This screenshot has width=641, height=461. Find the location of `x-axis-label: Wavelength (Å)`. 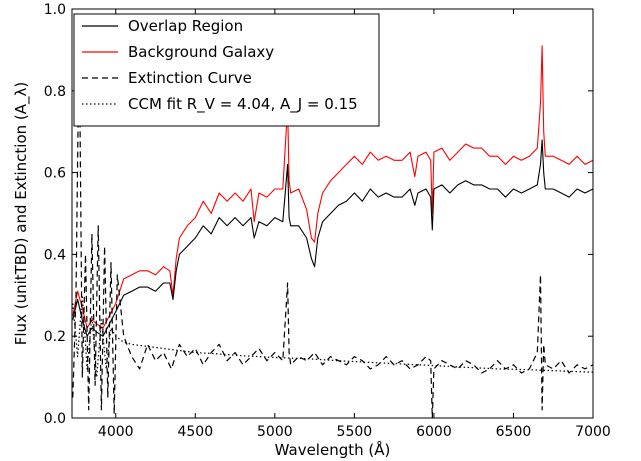

x-axis-label: Wavelength (Å) is located at coordinates (333, 449).